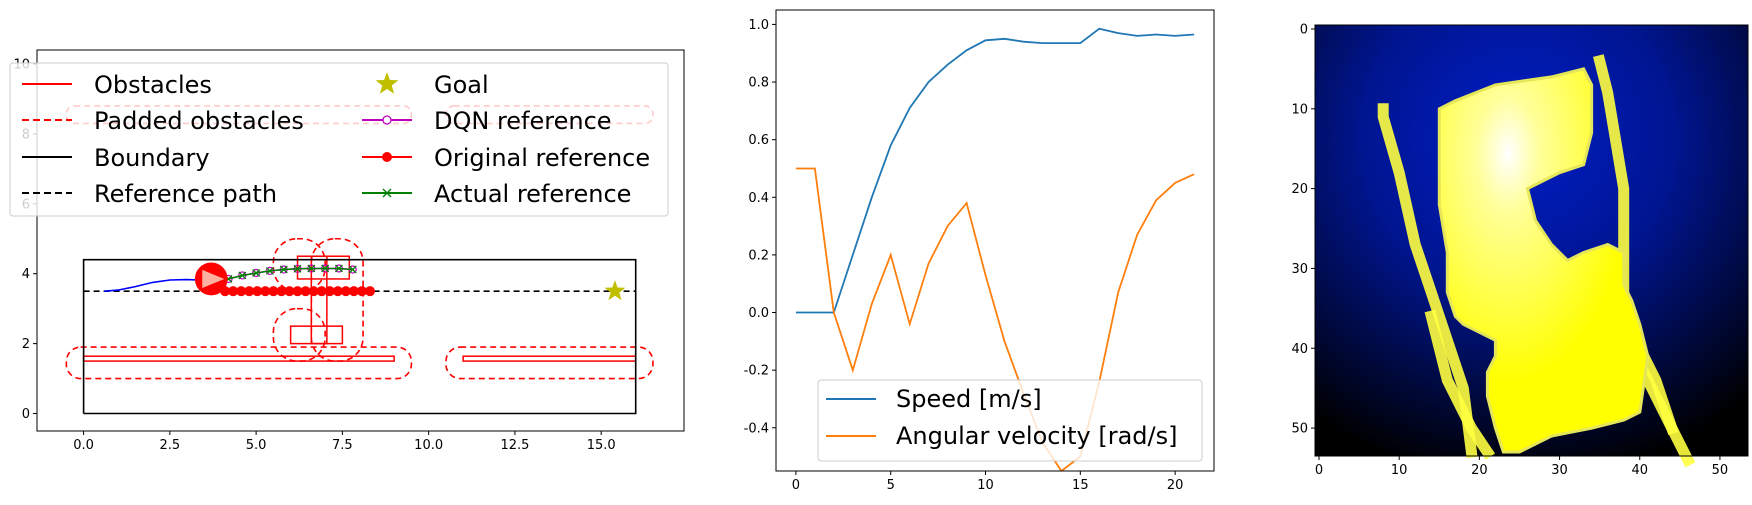 The width and height of the screenshot is (1752, 505). I want to click on image-xtick-label: 0, so click(1319, 470).